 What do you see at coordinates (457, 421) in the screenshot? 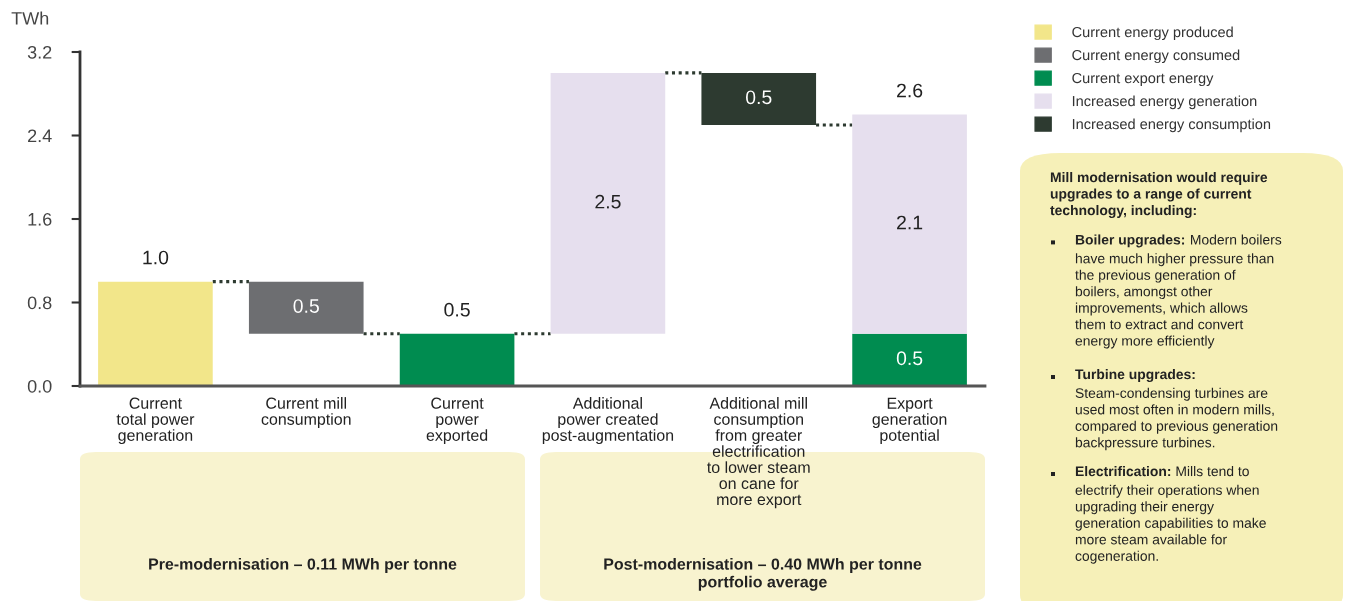
I see `x-tick-label: Current power exported` at bounding box center [457, 421].